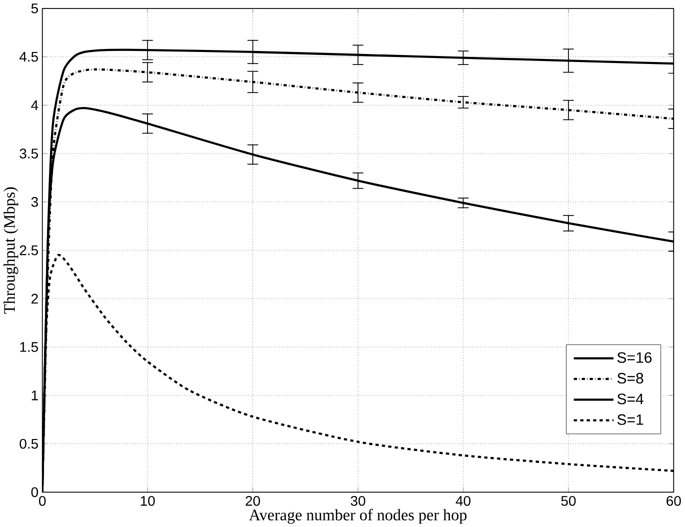 Image resolution: width=685 pixels, height=527 pixels. I want to click on y-tick-label: 4.5, so click(28, 57).